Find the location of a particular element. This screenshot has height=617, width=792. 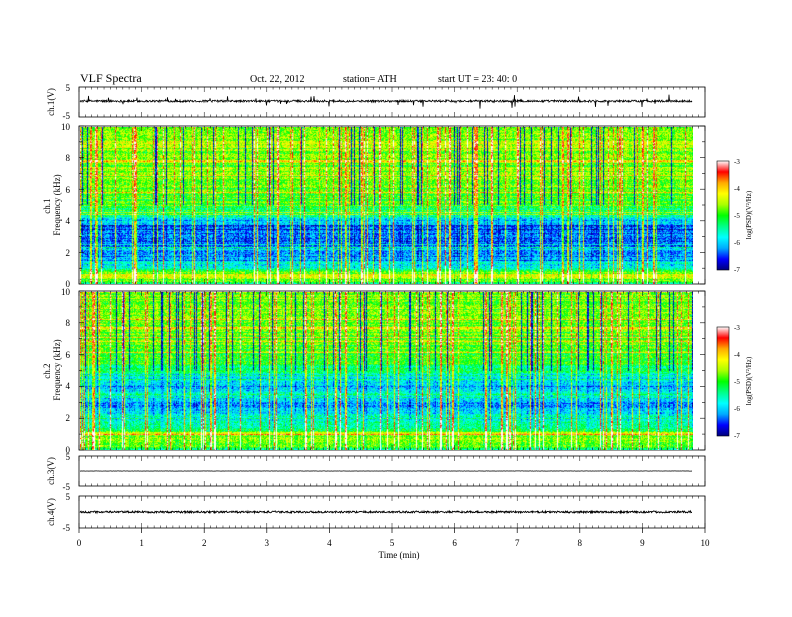

x-tick-label-6: 6 is located at coordinates (454, 543).